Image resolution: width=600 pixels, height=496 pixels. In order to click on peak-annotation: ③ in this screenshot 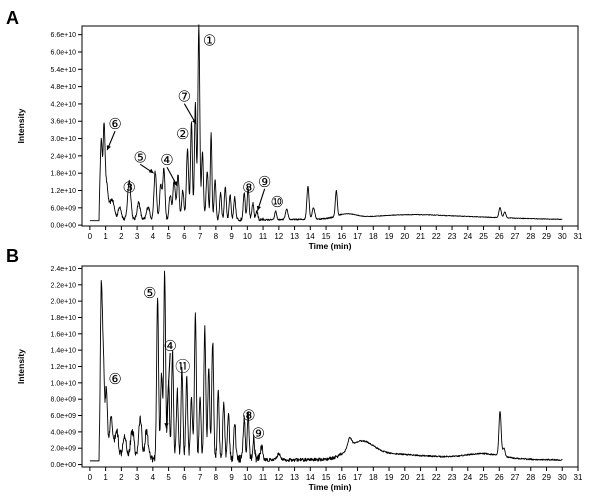, I will do `click(129, 188)`.